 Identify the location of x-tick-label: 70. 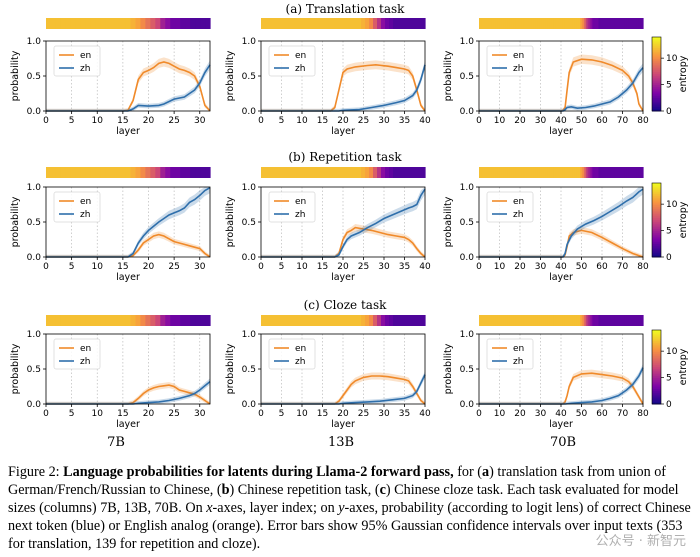
(623, 414).